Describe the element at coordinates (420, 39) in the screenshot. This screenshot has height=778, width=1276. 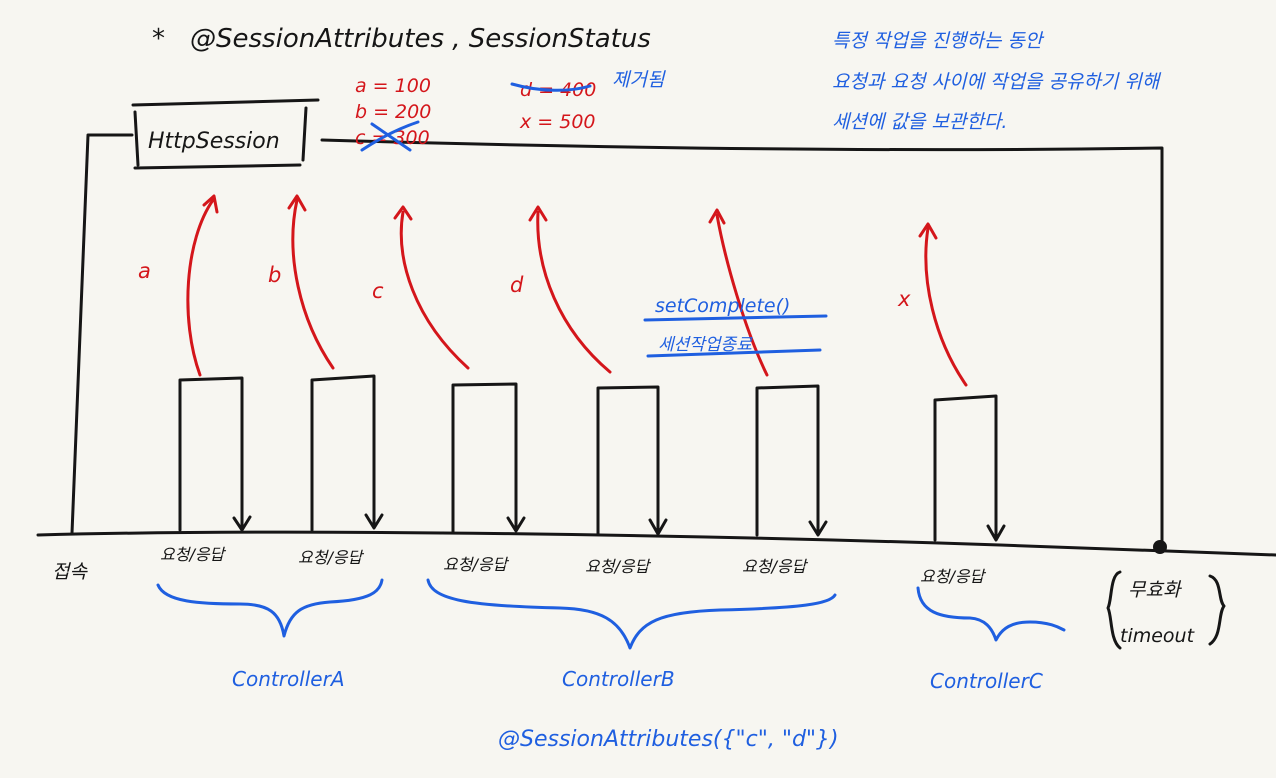
I see `heading-title: @SessionAttributes , SessionStatus` at that location.